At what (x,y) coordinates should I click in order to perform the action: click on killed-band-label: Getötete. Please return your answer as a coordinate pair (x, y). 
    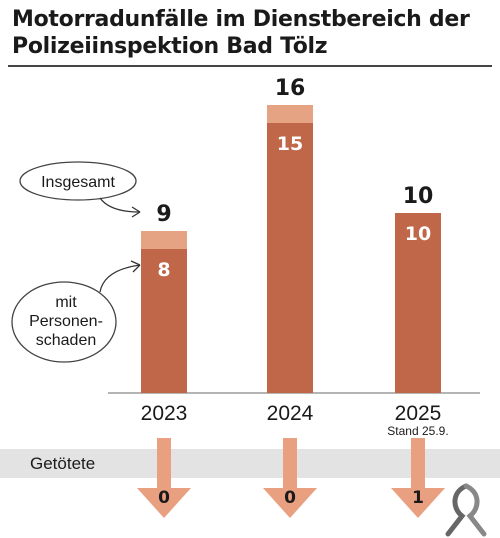
    Looking at the image, I should click on (62, 463).